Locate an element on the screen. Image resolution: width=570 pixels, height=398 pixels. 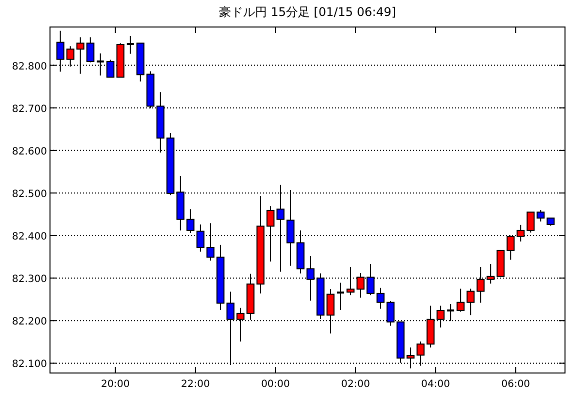
x-tick-label: 06:00 is located at coordinates (515, 384).